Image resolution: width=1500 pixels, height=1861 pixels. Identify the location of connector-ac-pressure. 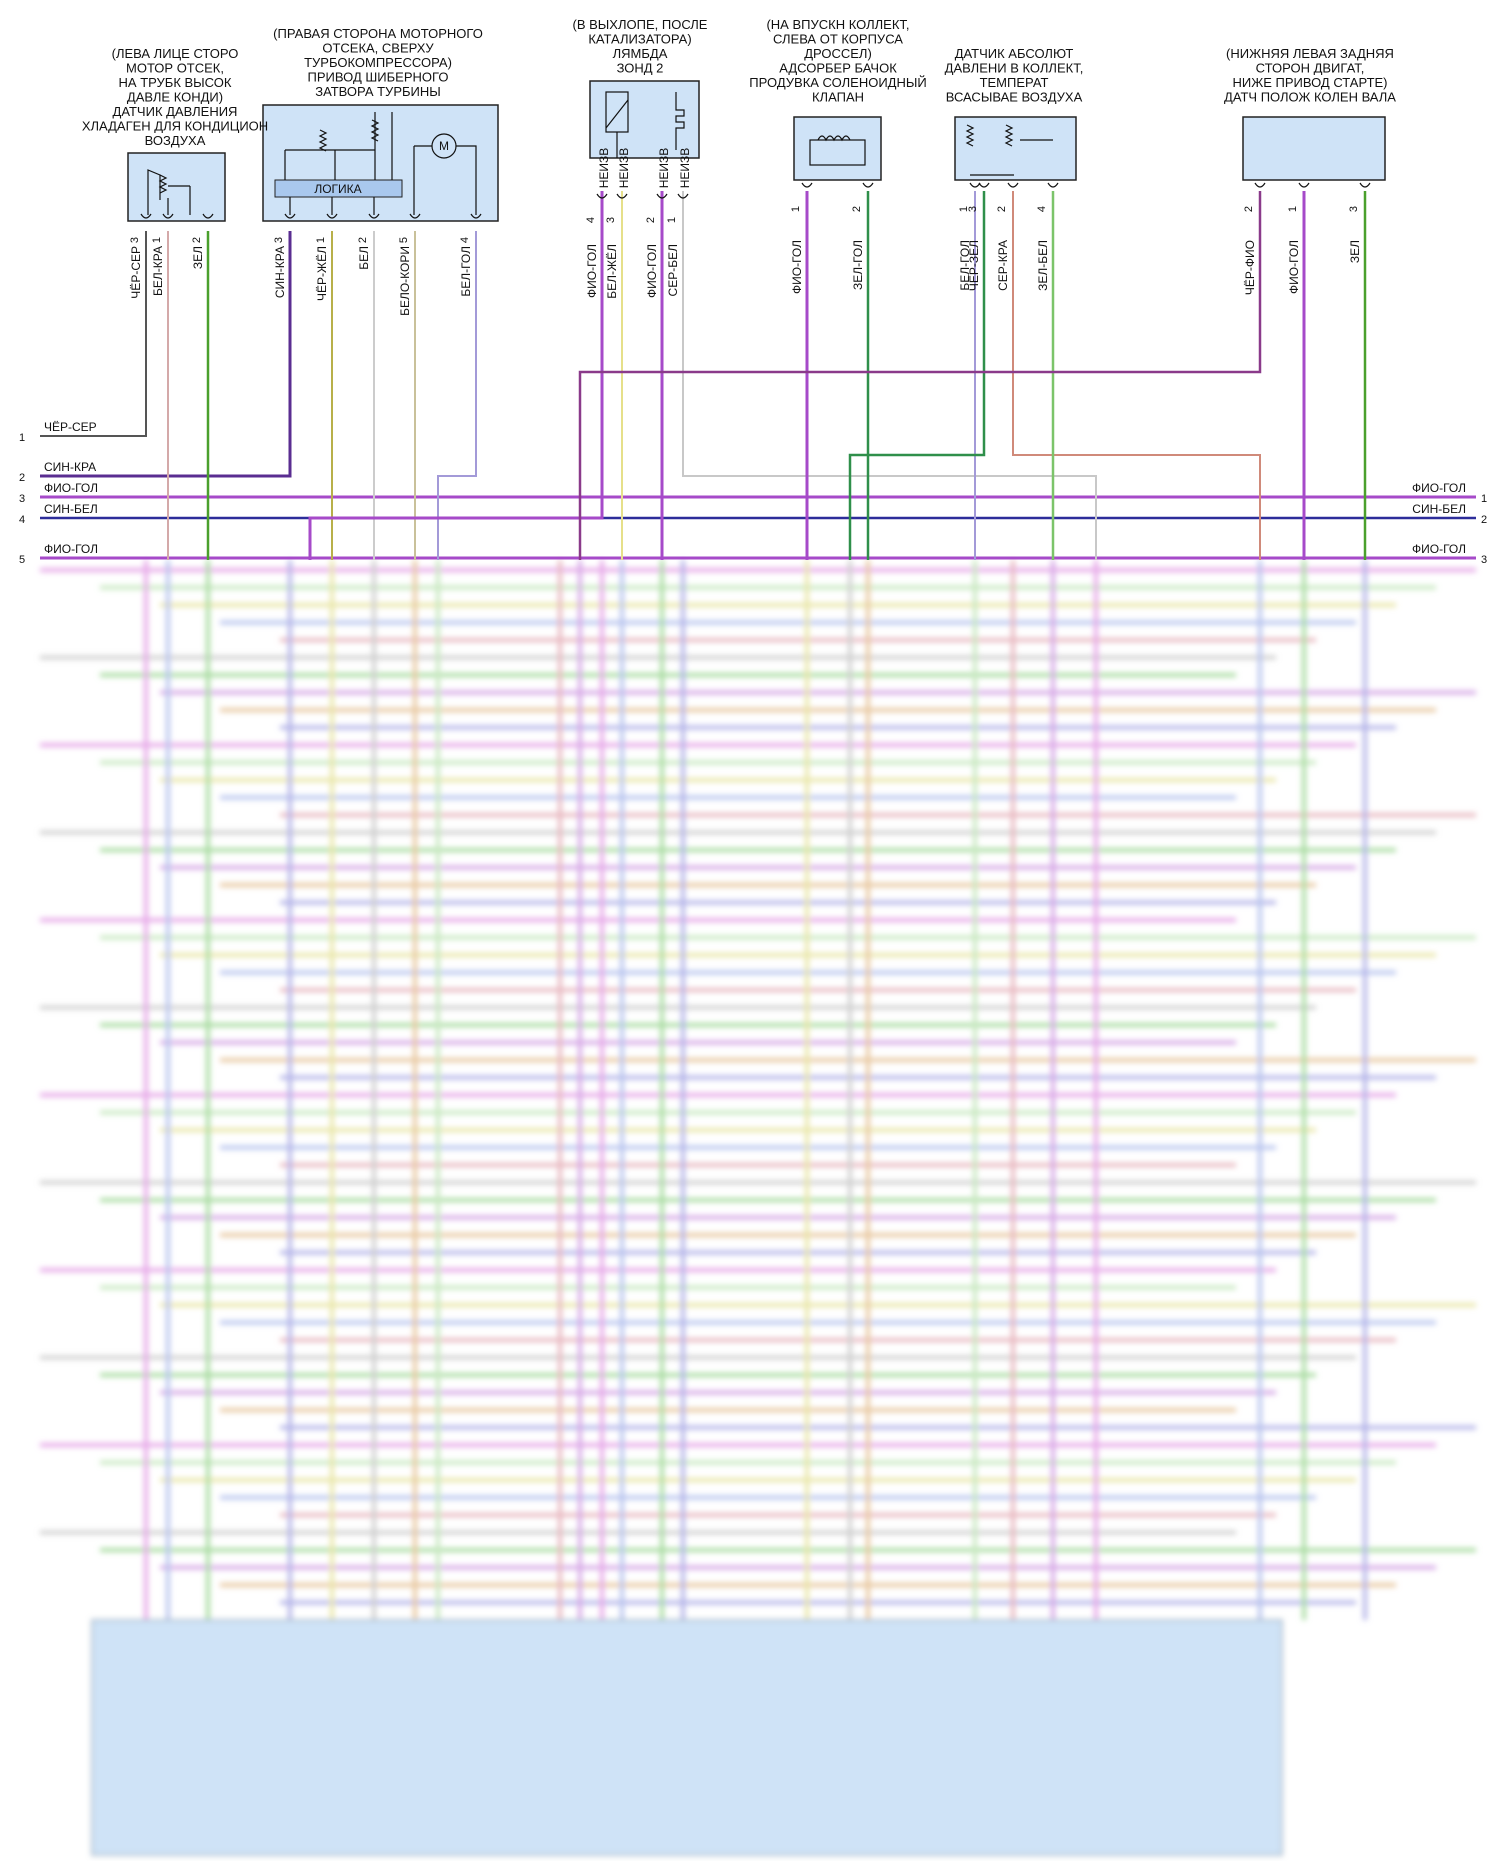
(176, 187).